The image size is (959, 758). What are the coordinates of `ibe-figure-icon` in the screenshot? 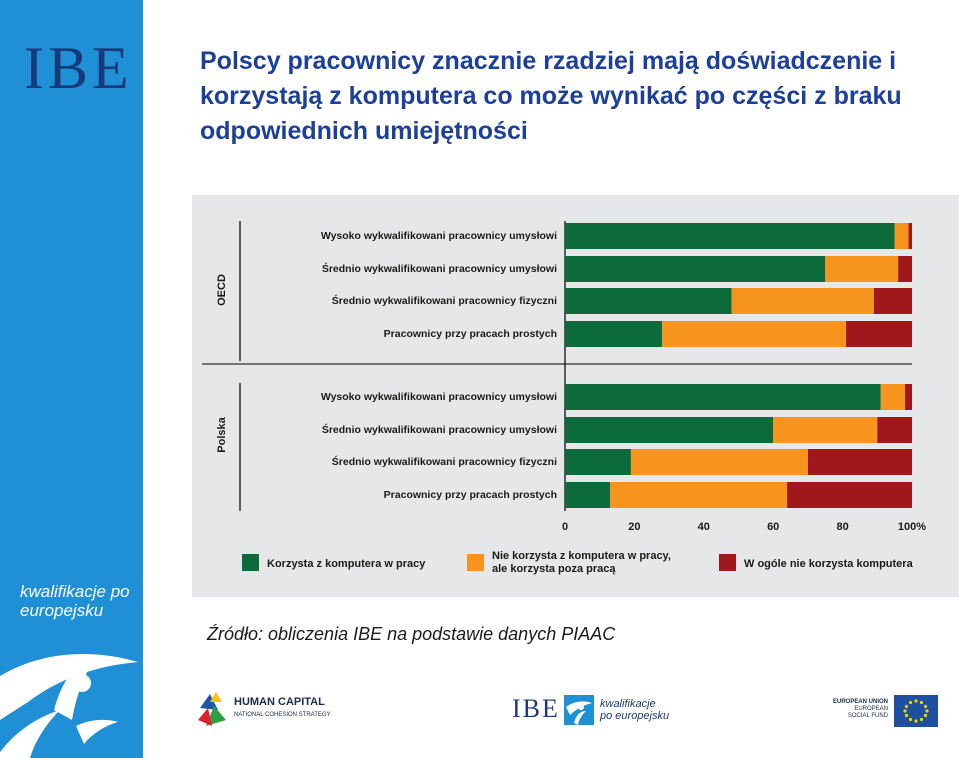 It's located at (579, 710).